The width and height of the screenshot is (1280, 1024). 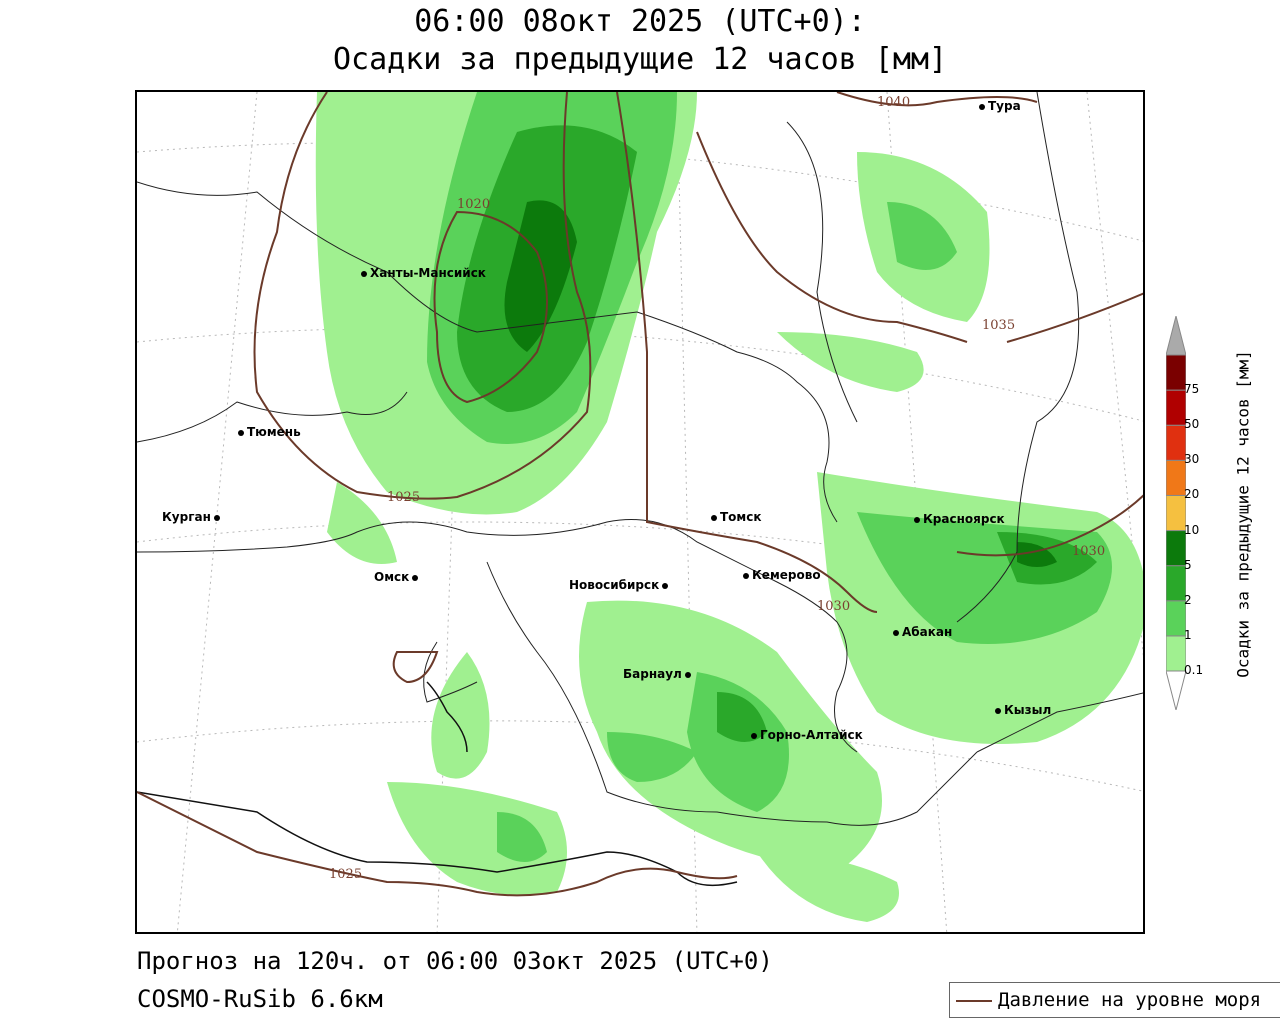 What do you see at coordinates (1192, 389) in the screenshot?
I see `colorbar-tick-label: 75` at bounding box center [1192, 389].